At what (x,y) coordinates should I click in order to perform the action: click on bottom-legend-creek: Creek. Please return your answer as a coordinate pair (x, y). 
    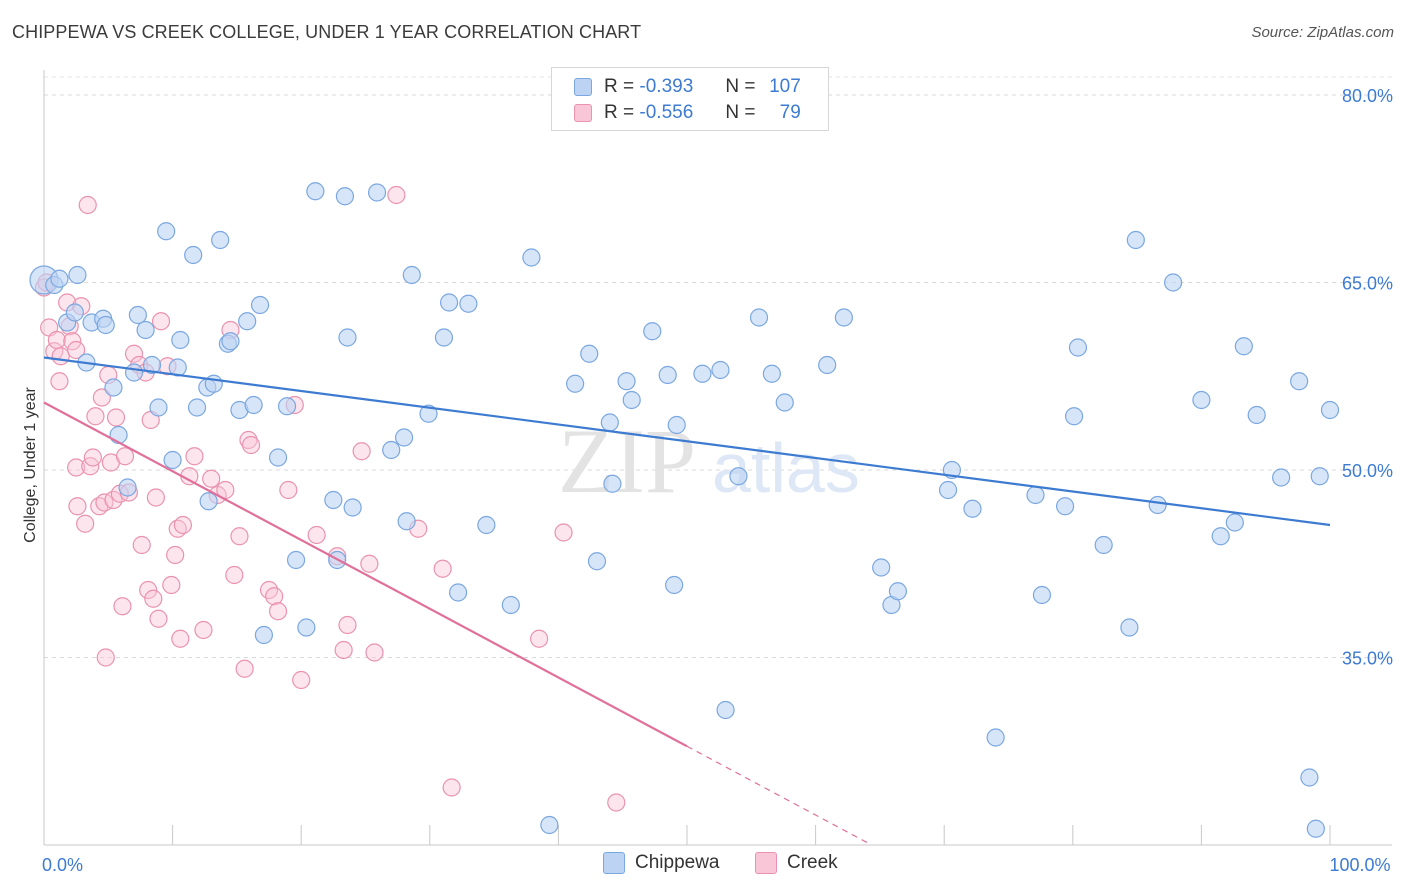
    Looking at the image, I should click on (796, 863).